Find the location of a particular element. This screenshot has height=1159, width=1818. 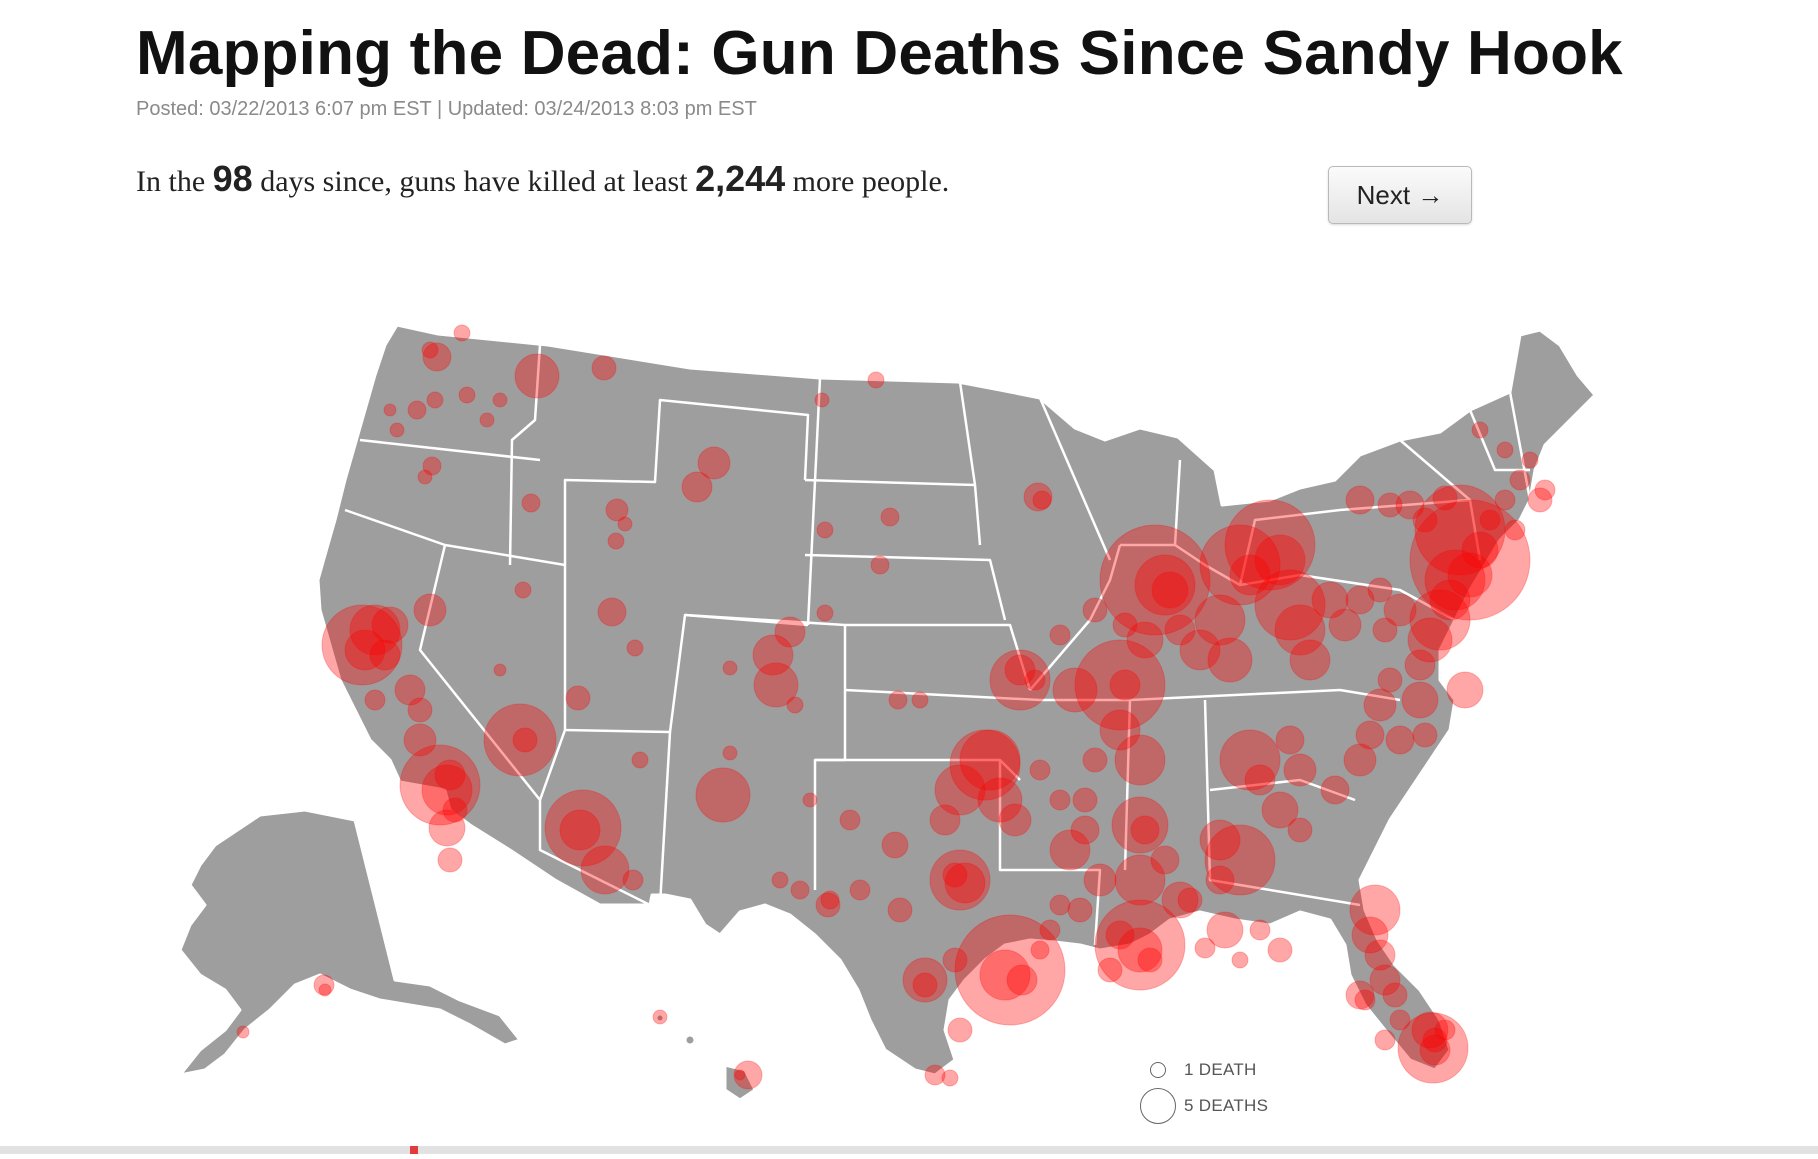

next-button: Next → is located at coordinates (1400, 195).